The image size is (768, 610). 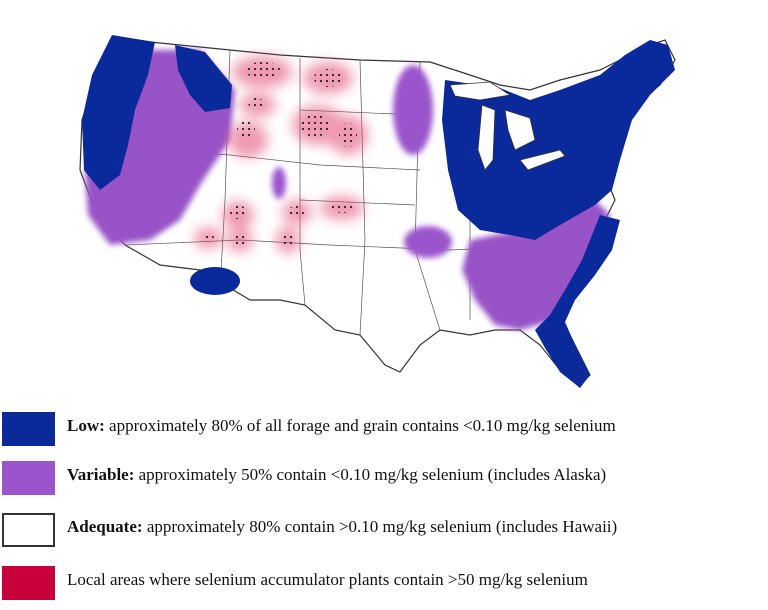 I want to click on great-lakes, so click(x=507, y=126).